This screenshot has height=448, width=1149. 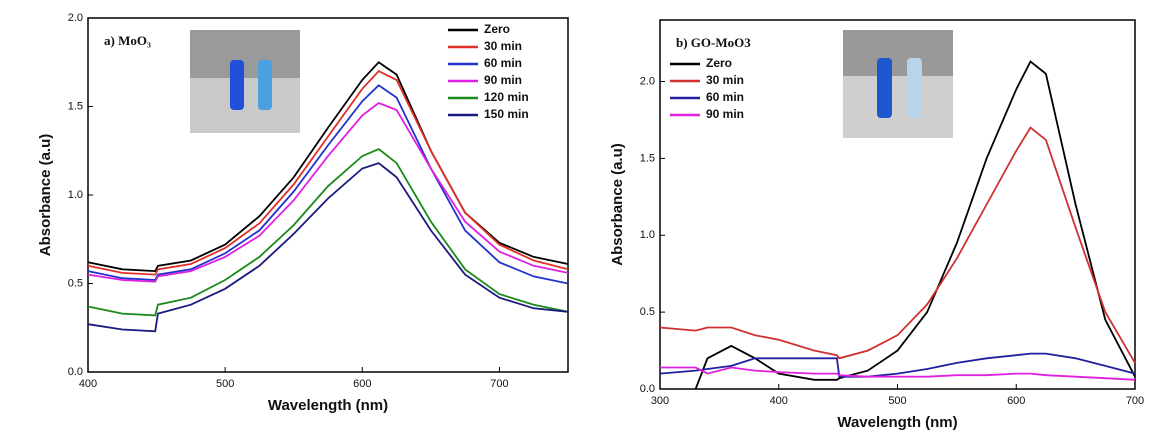 I want to click on legend-label: 150 min, so click(x=506, y=114).